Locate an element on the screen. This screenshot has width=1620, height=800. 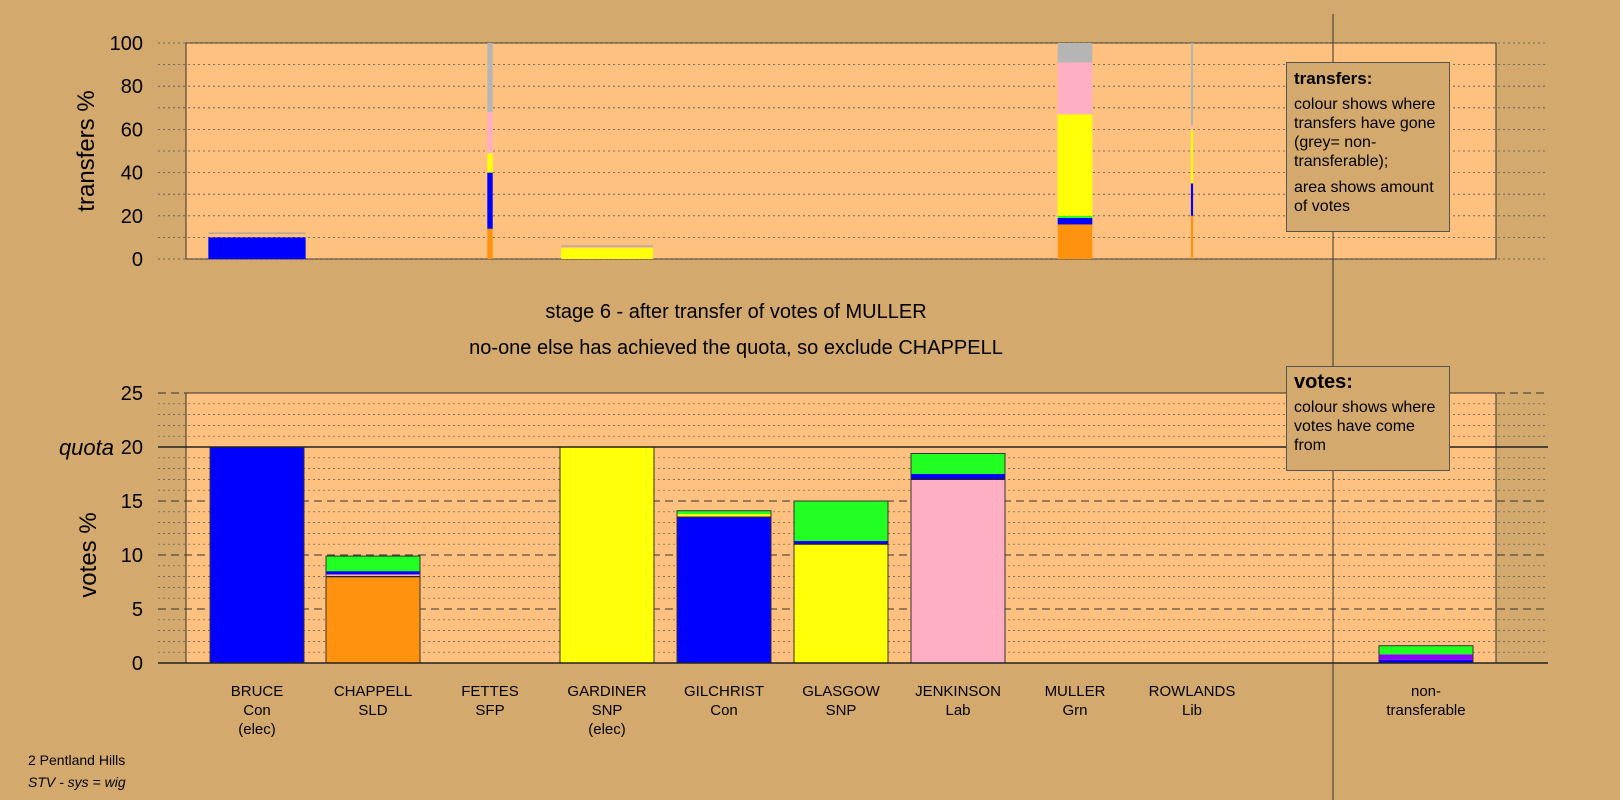
transfers-legend-title: transfers: is located at coordinates (1333, 78).